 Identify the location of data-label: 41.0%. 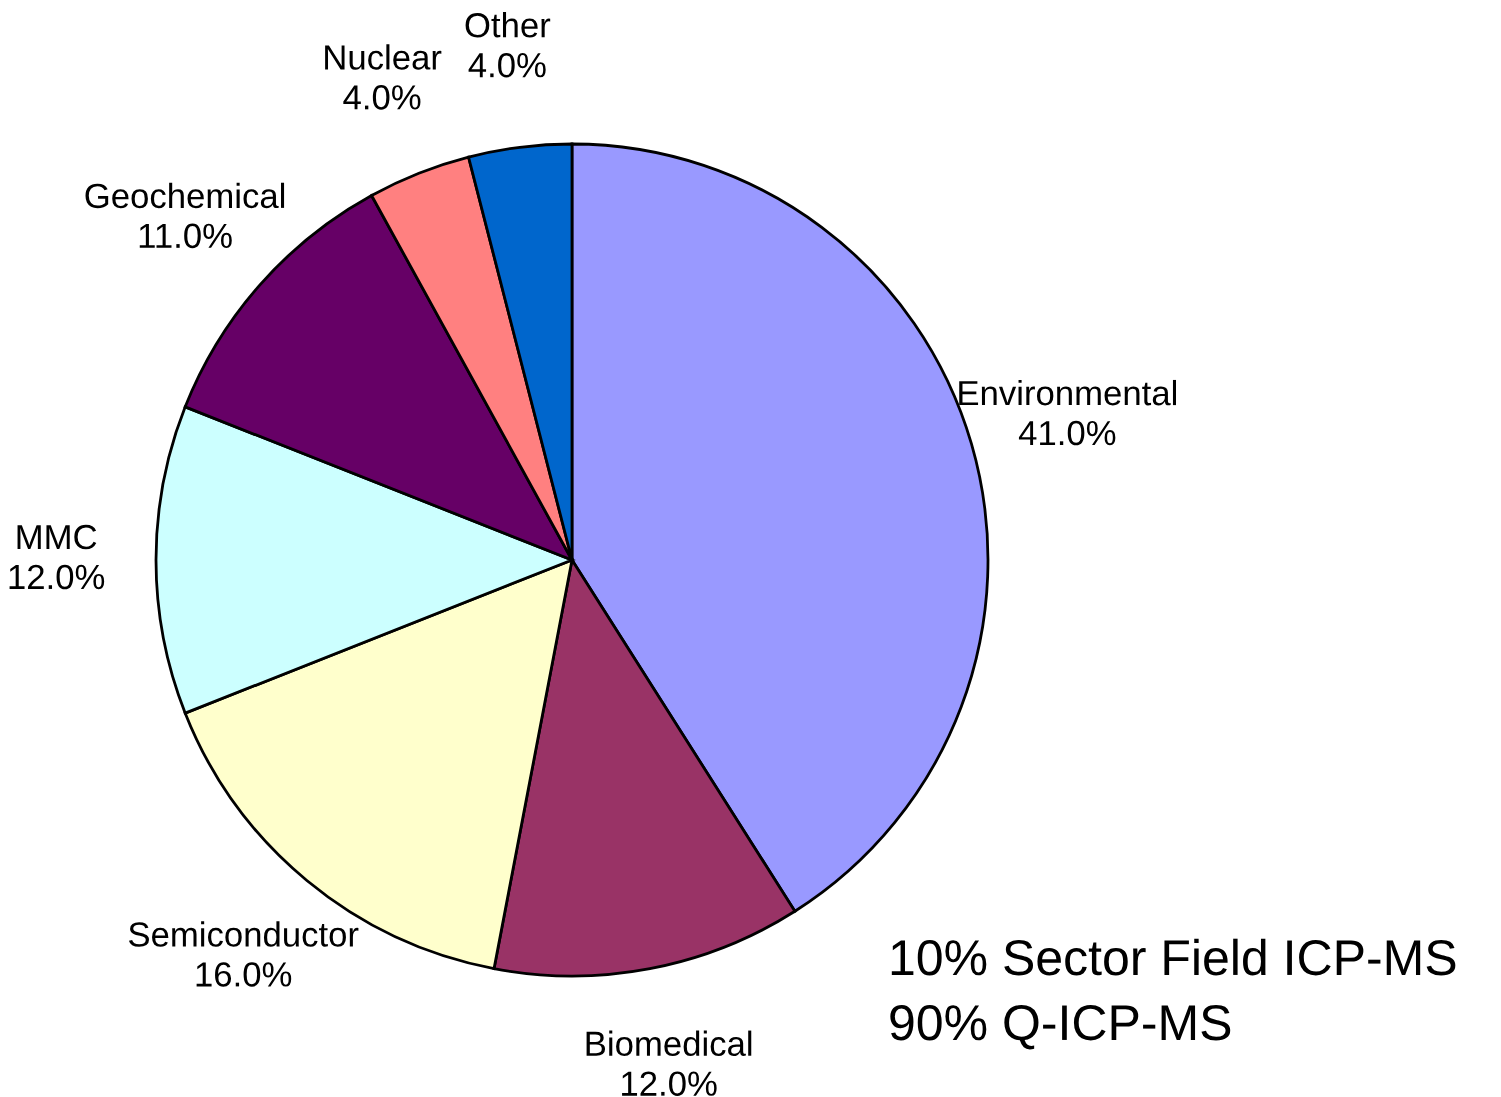
(1067, 433).